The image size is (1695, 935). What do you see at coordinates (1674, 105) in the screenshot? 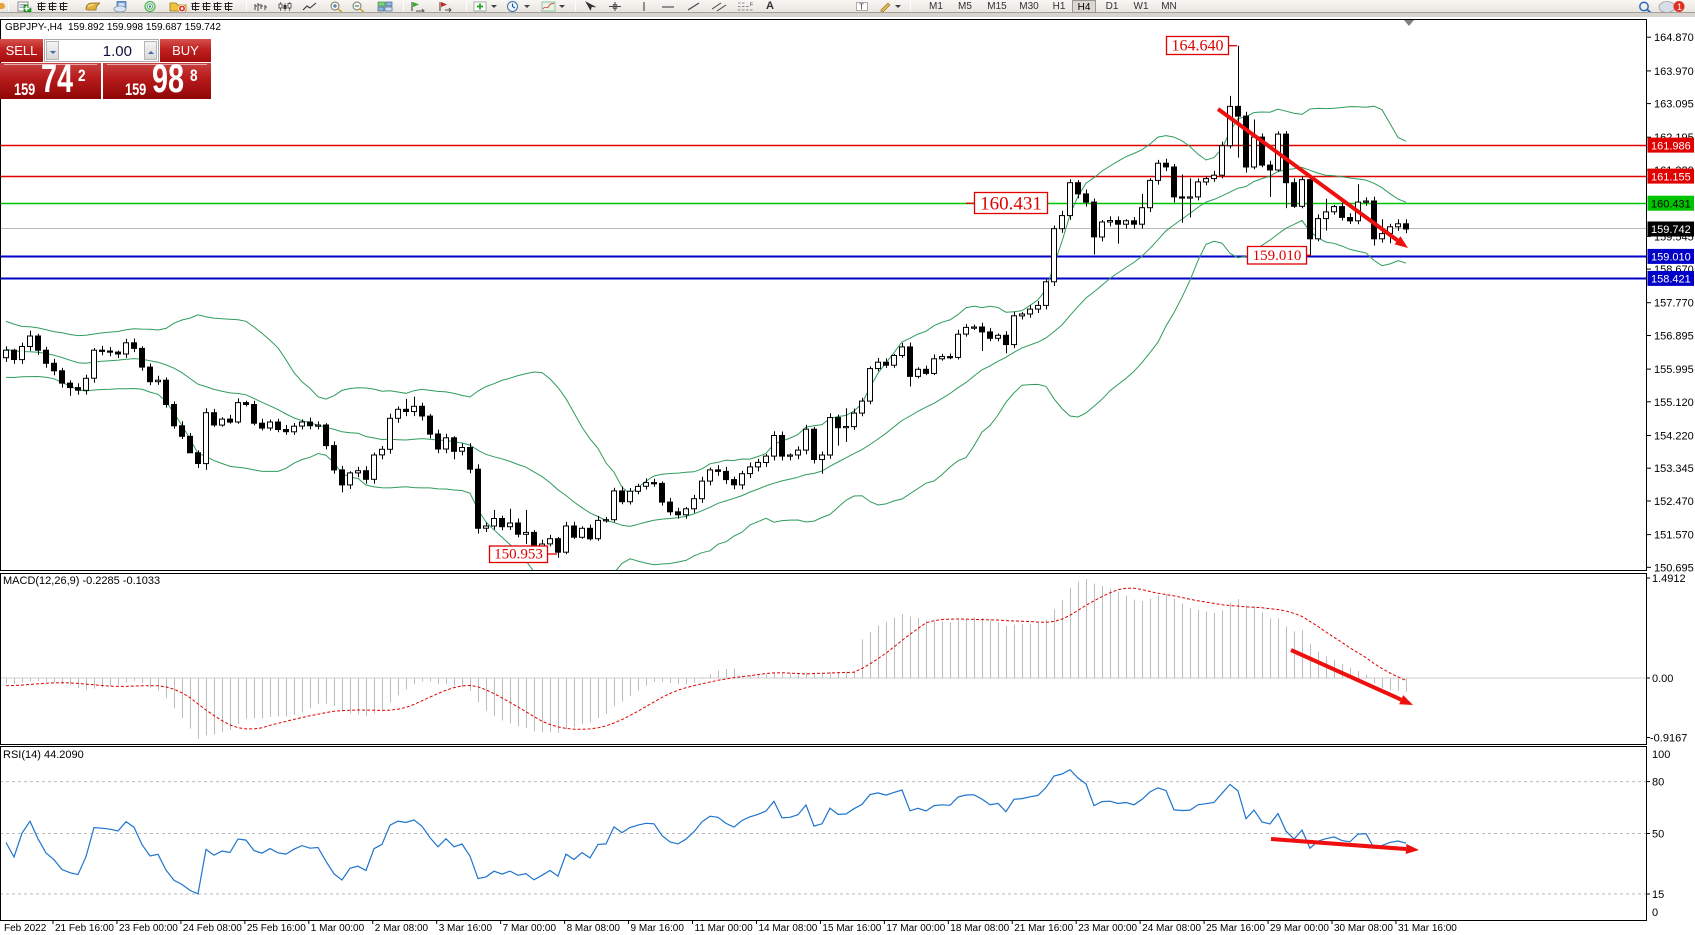
I see `svg-text: 163.095` at bounding box center [1674, 105].